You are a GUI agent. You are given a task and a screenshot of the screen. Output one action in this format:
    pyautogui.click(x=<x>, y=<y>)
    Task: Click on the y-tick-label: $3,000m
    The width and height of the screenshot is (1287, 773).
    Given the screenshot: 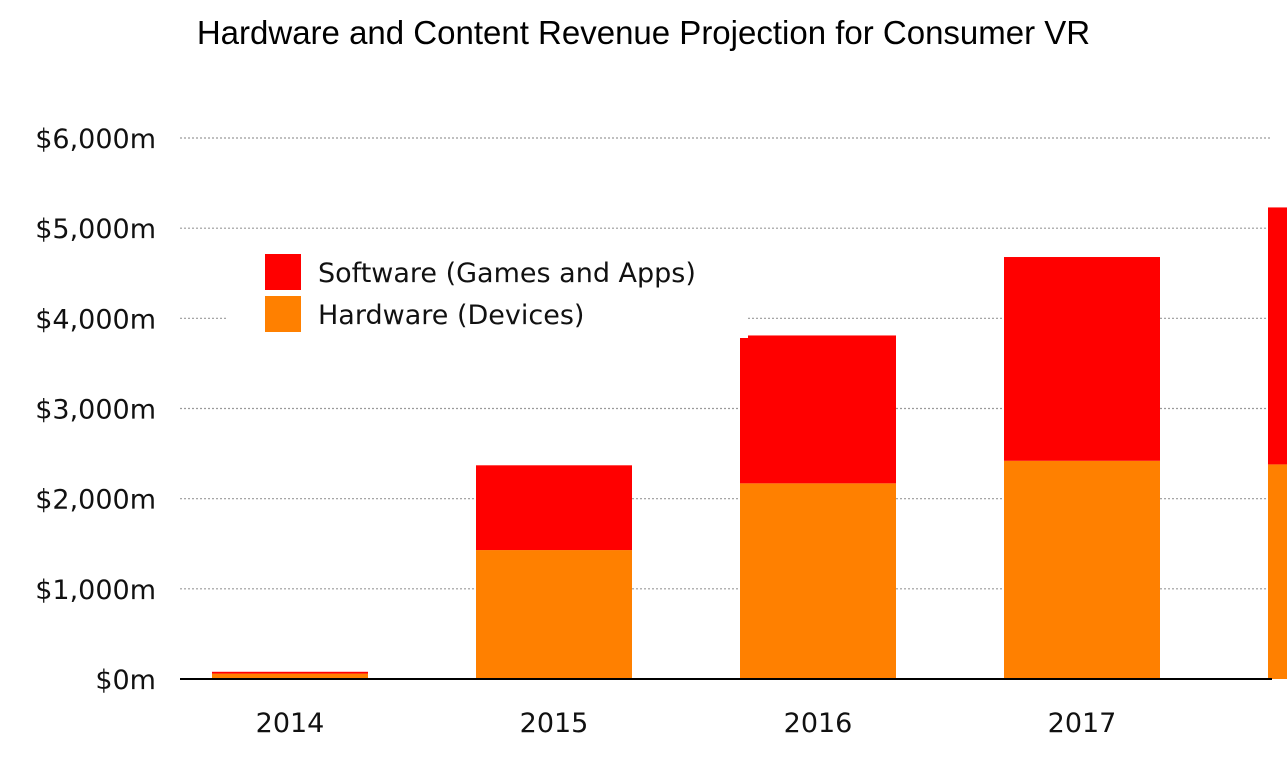 What is the action you would take?
    pyautogui.click(x=95, y=410)
    